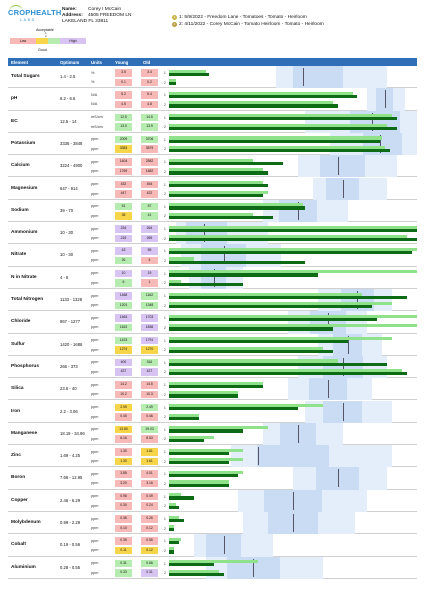 This screenshot has height=600, width=424. I want to click on old-value: 454, so click(149, 184).